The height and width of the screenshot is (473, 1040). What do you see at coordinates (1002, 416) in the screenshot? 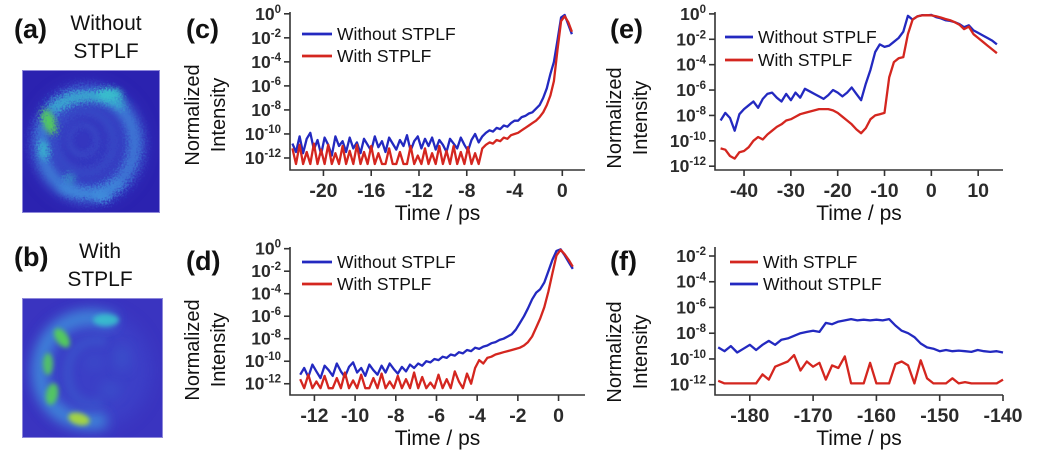
I see `x-tick-label: -140` at bounding box center [1002, 416].